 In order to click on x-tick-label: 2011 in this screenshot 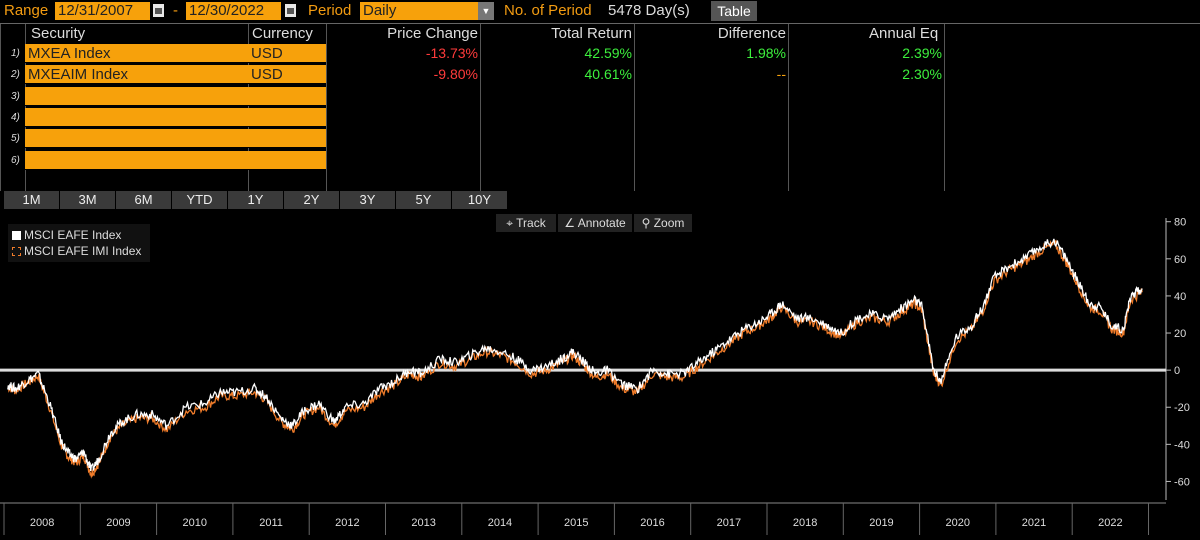, I will do `click(271, 523)`.